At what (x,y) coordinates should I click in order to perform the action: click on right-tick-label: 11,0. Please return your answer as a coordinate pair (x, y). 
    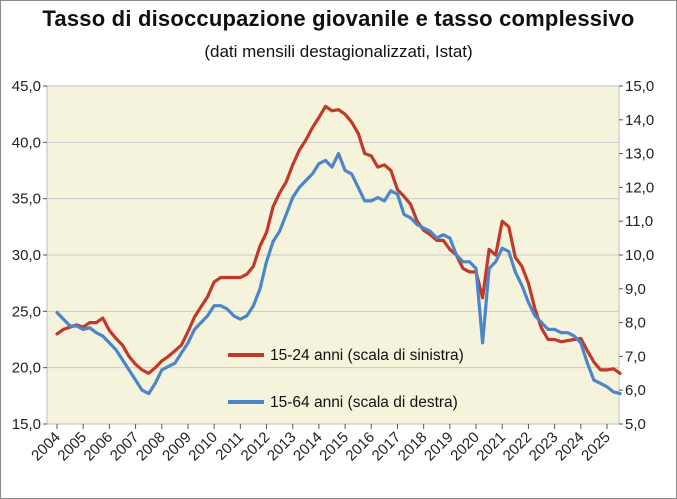
    Looking at the image, I should click on (639, 221).